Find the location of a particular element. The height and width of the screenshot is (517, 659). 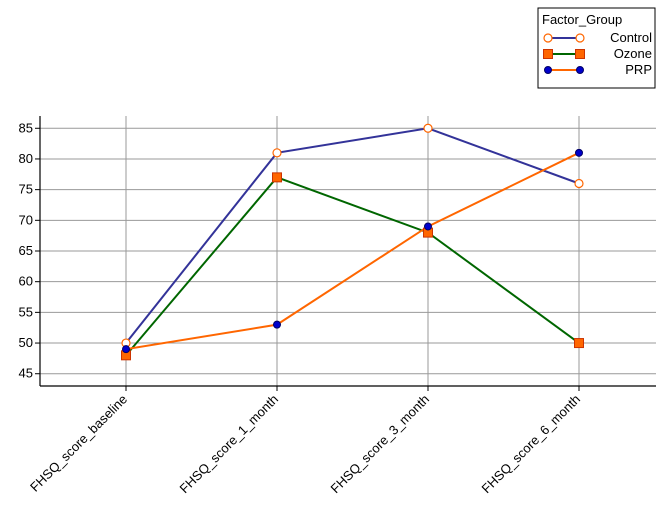

legend-label: Ozone is located at coordinates (633, 53).